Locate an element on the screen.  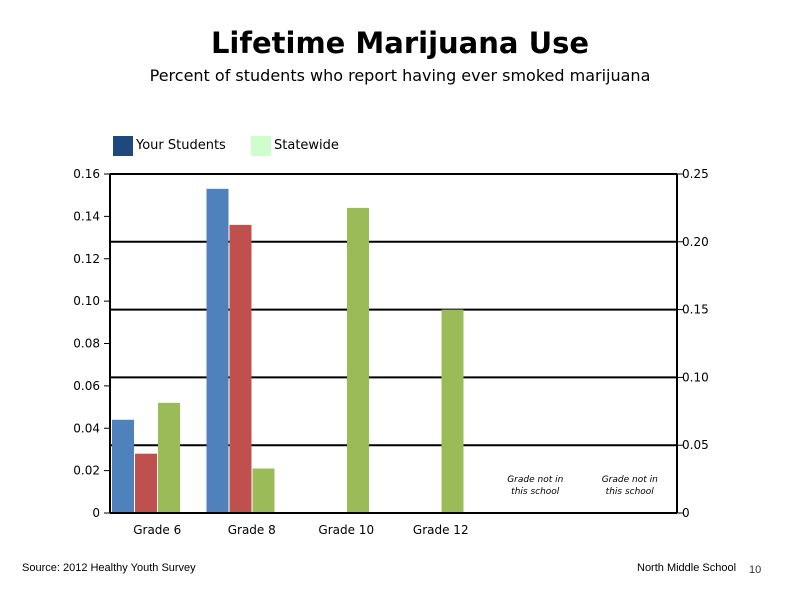
y-tick-label: 0.16 is located at coordinates (86, 174).